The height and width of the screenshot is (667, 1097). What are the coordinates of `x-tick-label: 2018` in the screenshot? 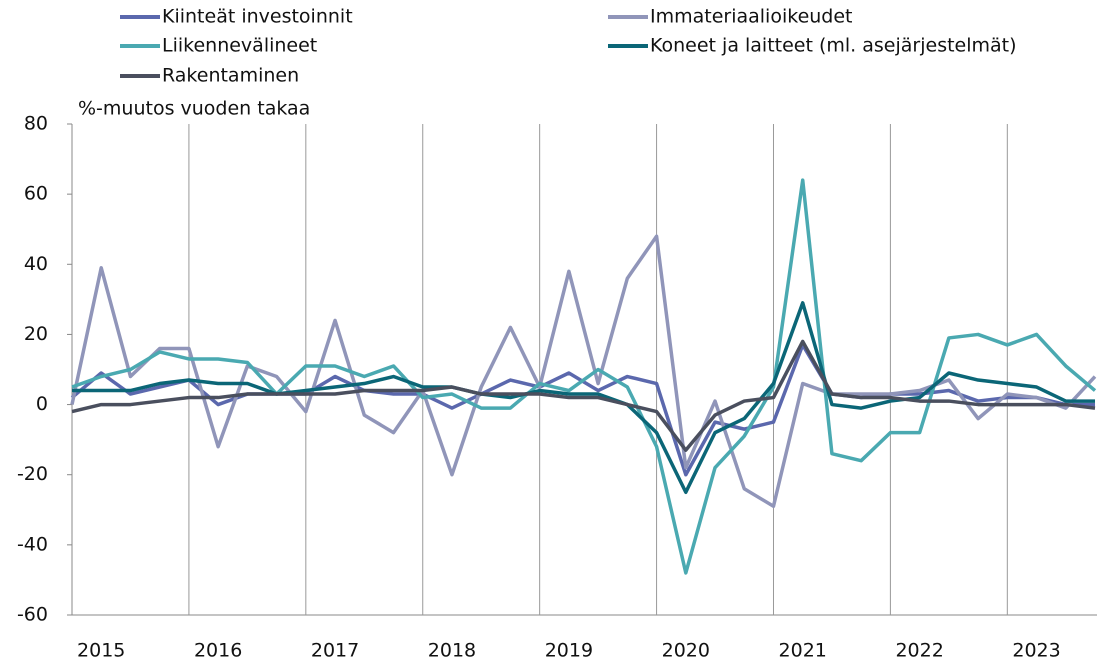 It's located at (452, 651).